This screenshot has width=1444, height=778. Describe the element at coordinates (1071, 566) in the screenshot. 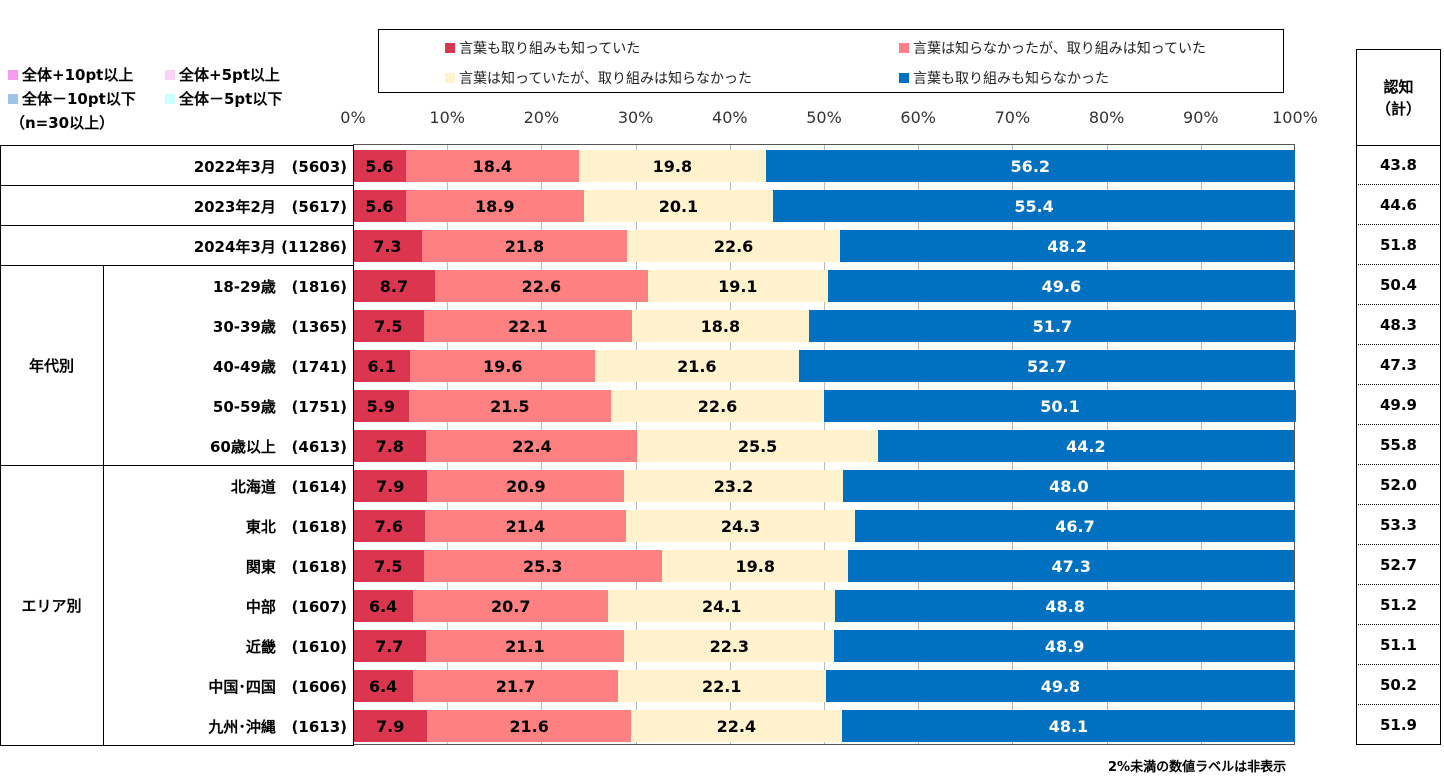

I see `bar-segment: 47.3` at that location.